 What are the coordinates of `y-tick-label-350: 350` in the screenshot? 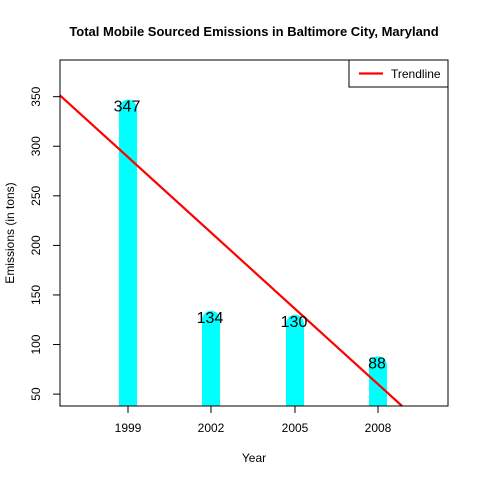 It's located at (36, 96).